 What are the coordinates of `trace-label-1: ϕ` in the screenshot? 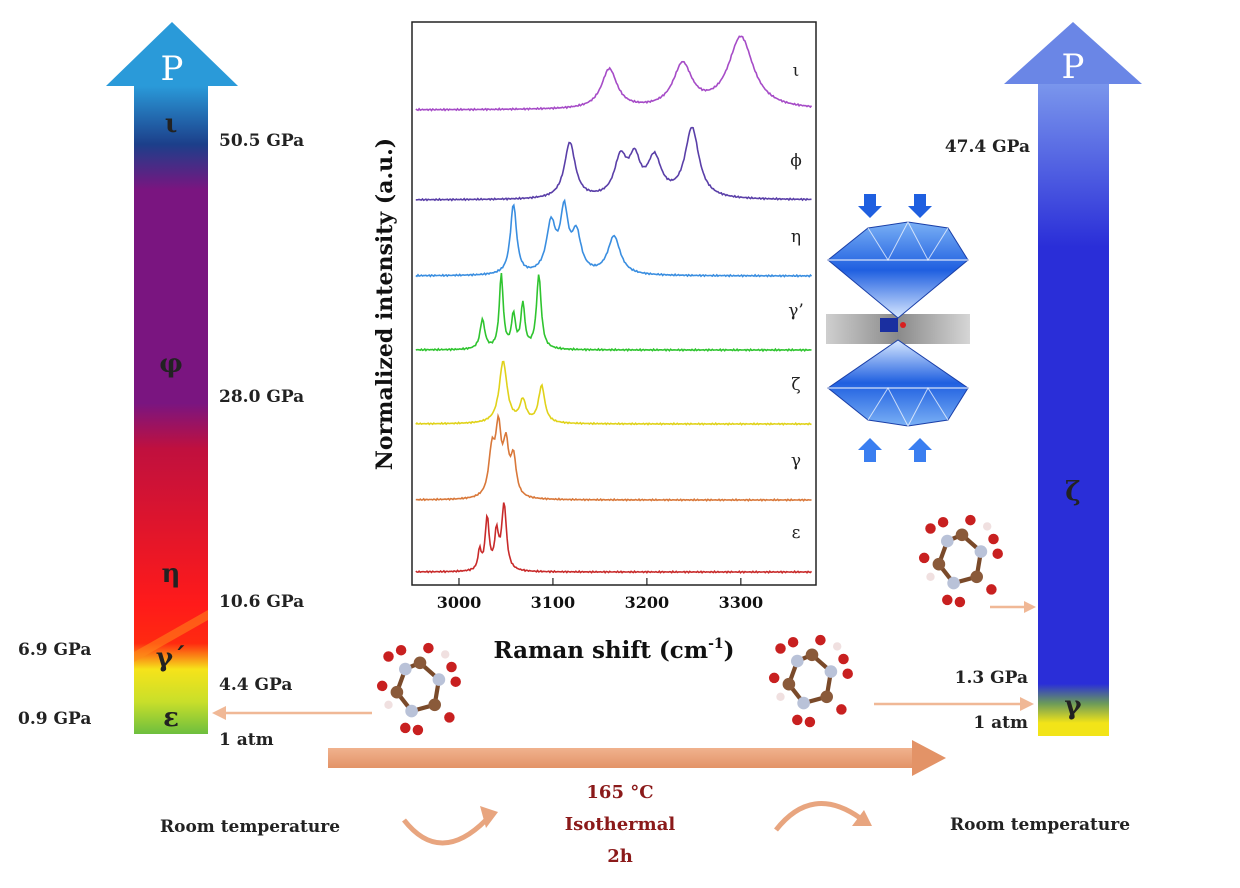 It's located at (796, 161).